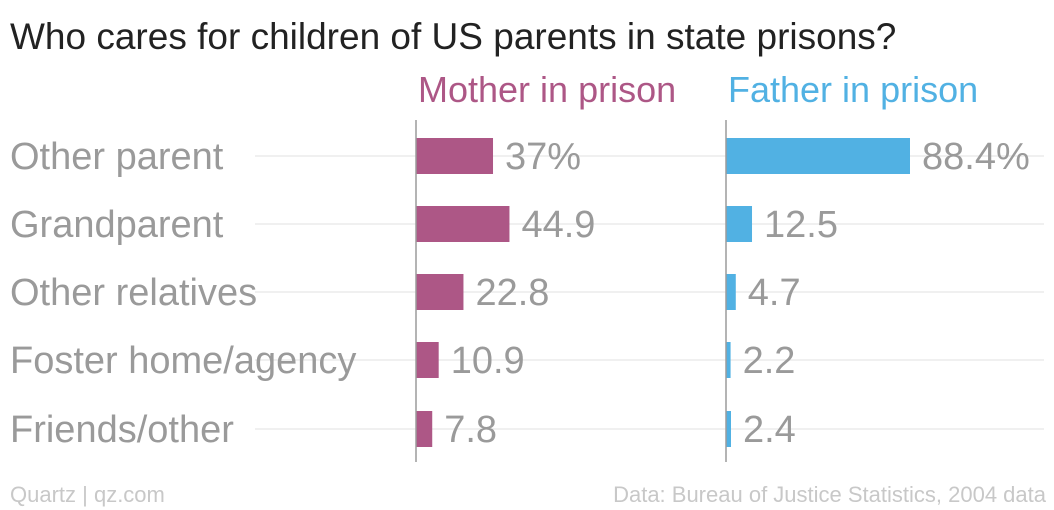 Image resolution: width=1054 pixels, height=510 pixels. Describe the element at coordinates (133, 293) in the screenshot. I see `category-label: Other relatives` at that location.